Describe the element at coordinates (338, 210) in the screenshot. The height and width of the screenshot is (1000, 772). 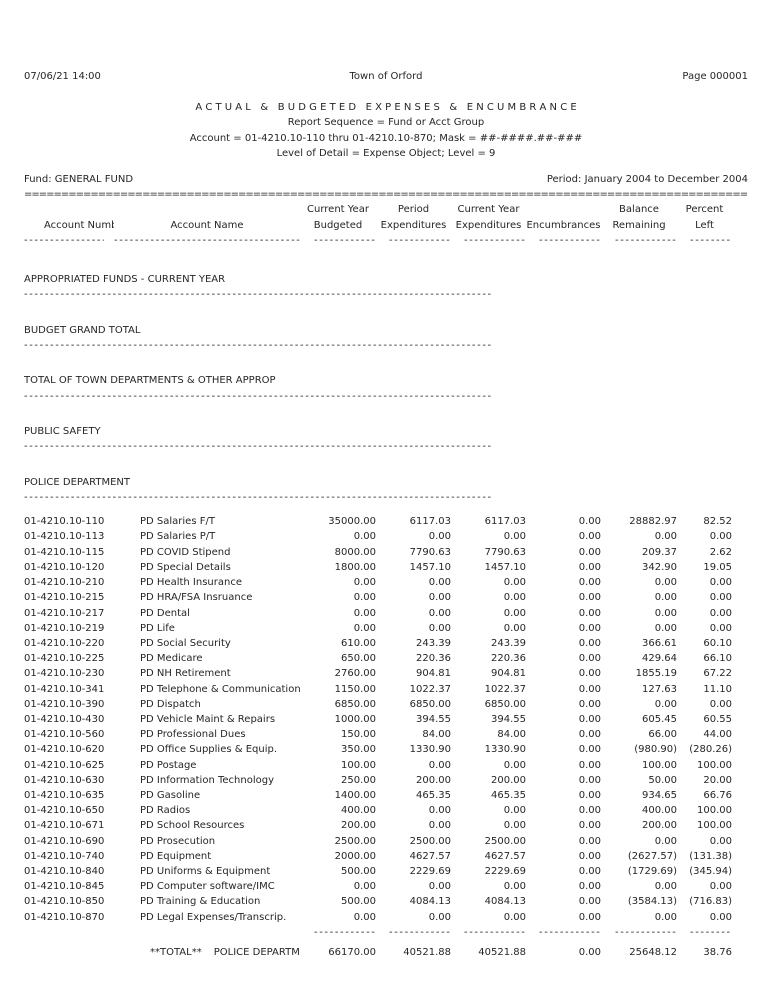
I see `col-header: Current Year` at that location.